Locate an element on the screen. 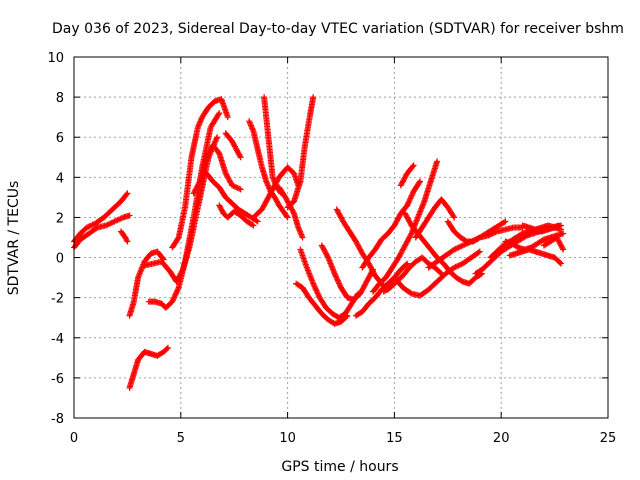 This screenshot has height=480, width=640. x-tick-label: 20 is located at coordinates (501, 438).